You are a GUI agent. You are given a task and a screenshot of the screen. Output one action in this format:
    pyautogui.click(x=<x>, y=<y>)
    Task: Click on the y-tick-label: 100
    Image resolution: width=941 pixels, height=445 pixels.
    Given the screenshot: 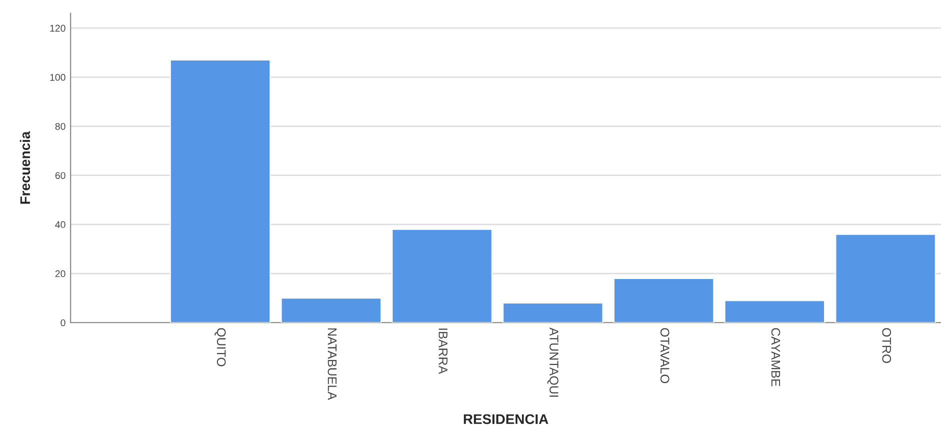 What is the action you would take?
    pyautogui.click(x=58, y=77)
    